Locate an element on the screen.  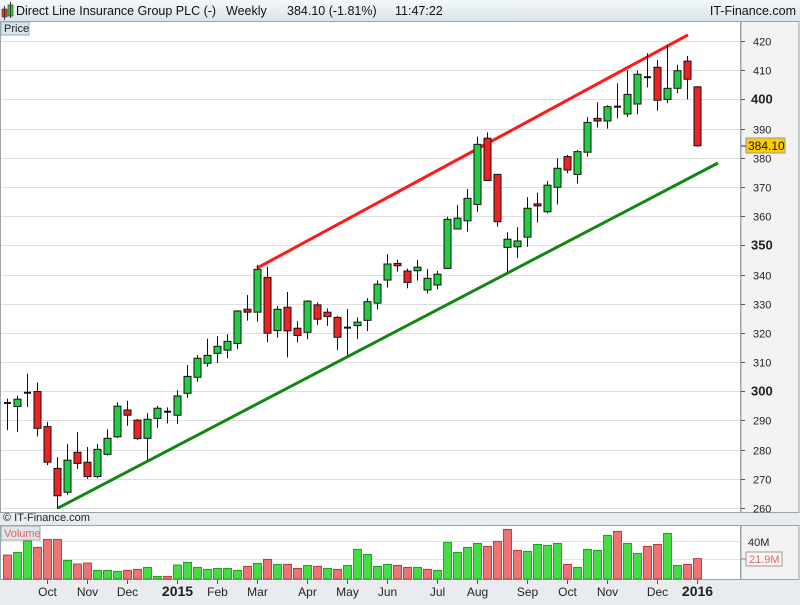
candlestick-logo-icon is located at coordinates (7, 11).